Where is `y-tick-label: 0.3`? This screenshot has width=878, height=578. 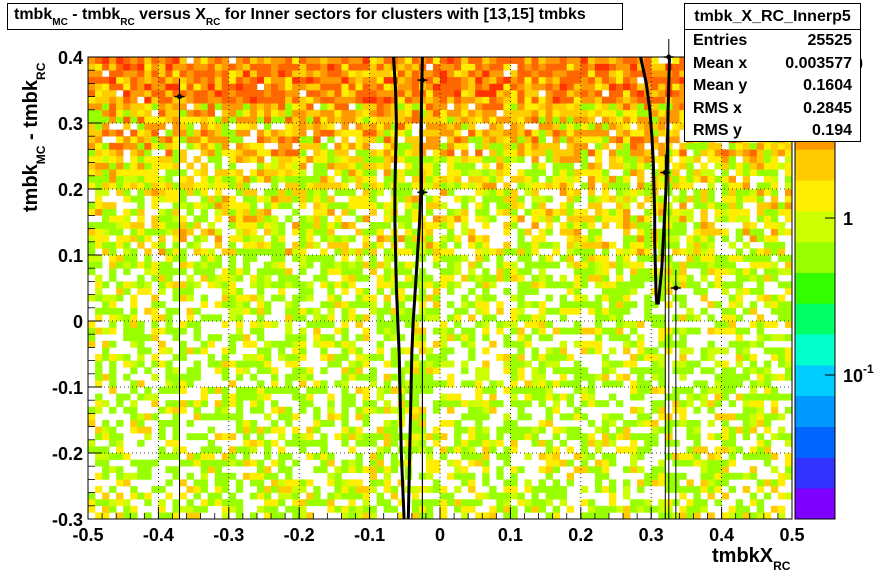
y-tick-label: 0.3 is located at coordinates (70, 124).